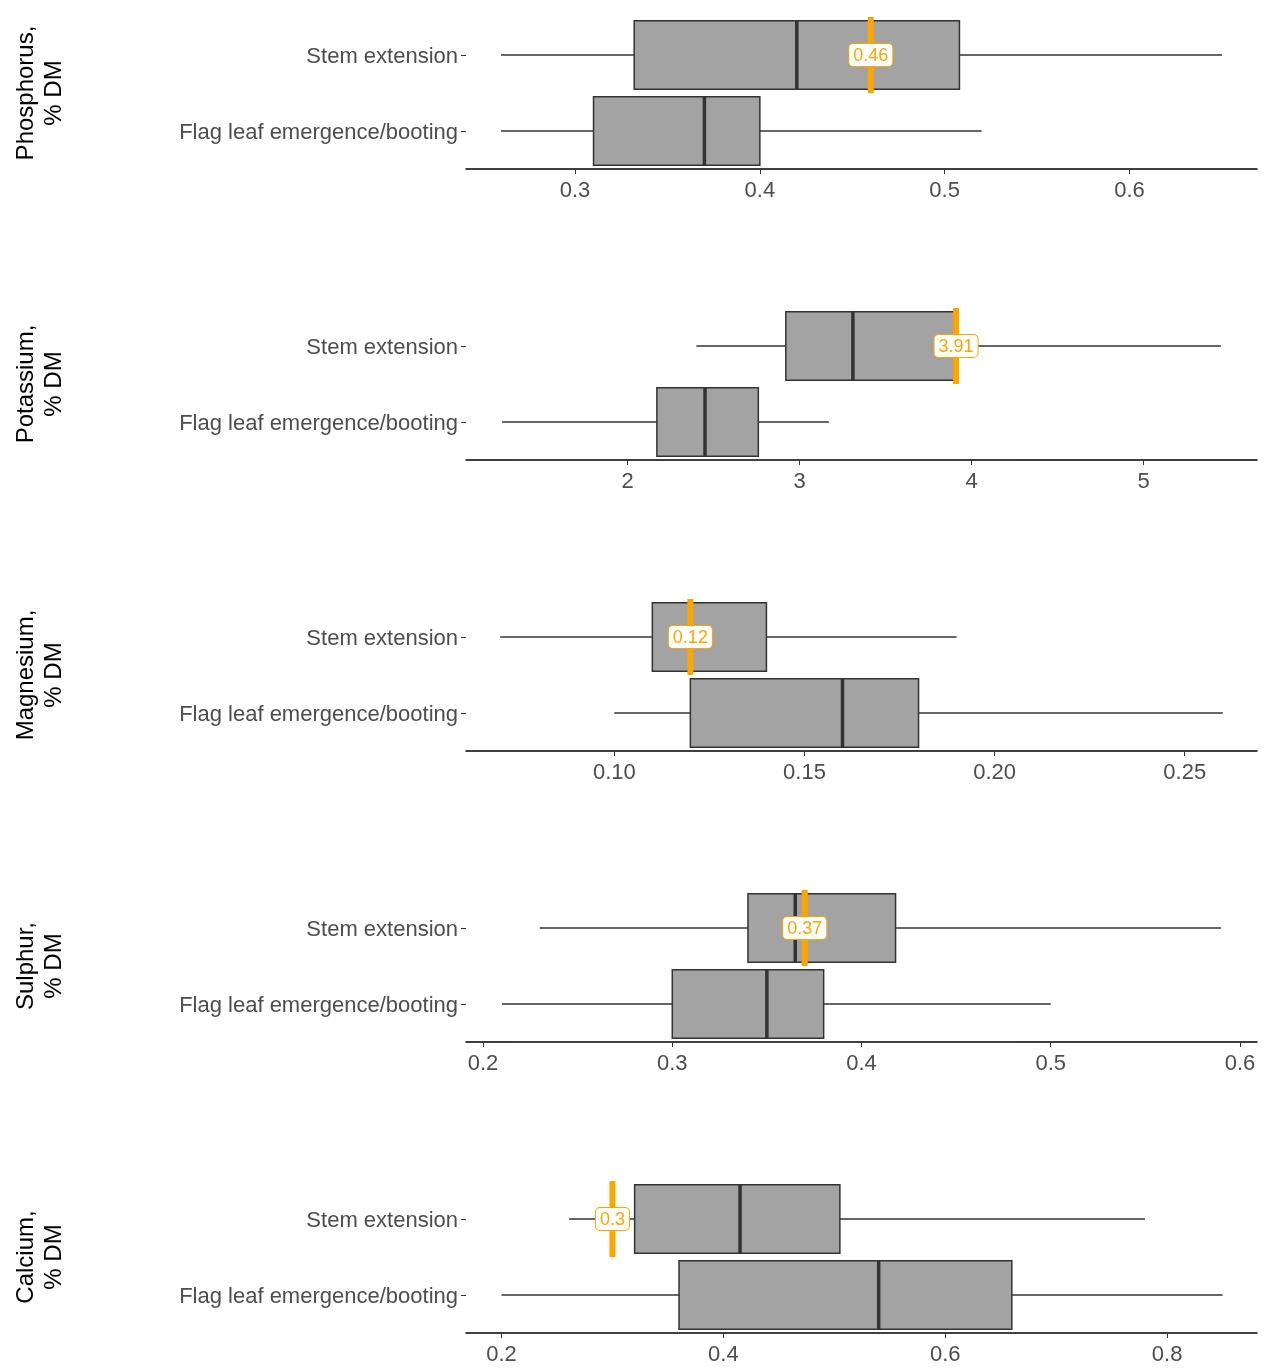 Image resolution: width=1264 pixels, height=1372 pixels. What do you see at coordinates (38, 93) in the screenshot?
I see `y-axis-title: Phosphorus, % DM` at bounding box center [38, 93].